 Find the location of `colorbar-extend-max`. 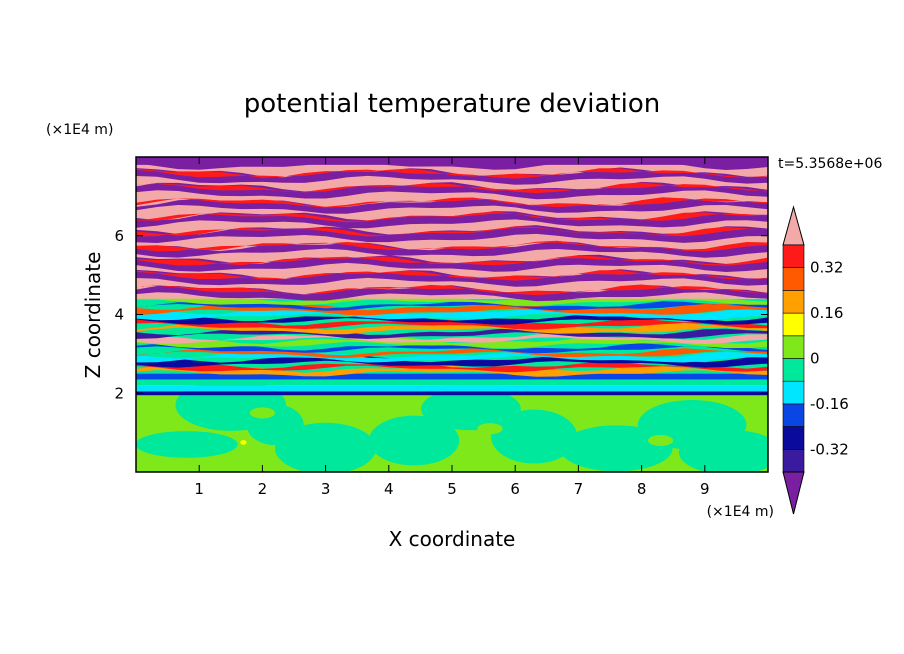

colorbar-extend-max is located at coordinates (793, 225).